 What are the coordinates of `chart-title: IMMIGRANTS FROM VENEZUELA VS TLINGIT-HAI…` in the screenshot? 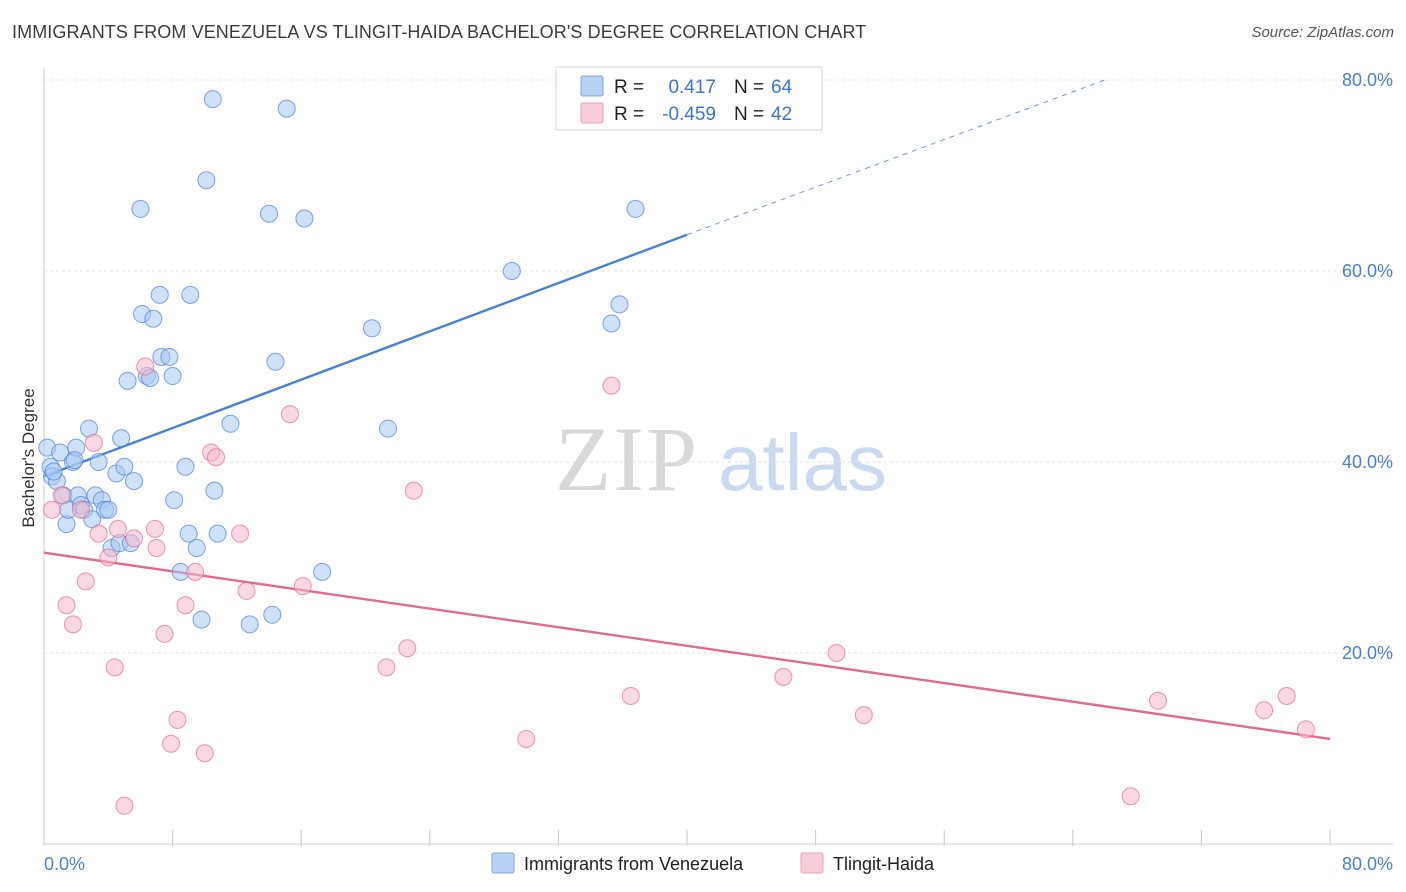 It's located at (439, 32).